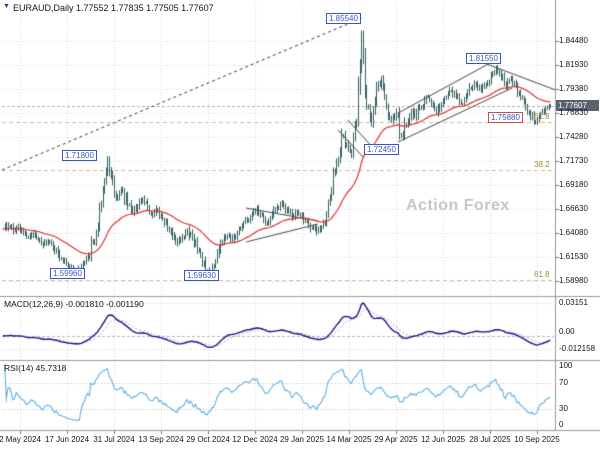  What do you see at coordinates (381, 149) in the screenshot?
I see `price-annotation-label: 1.72450` at bounding box center [381, 149].